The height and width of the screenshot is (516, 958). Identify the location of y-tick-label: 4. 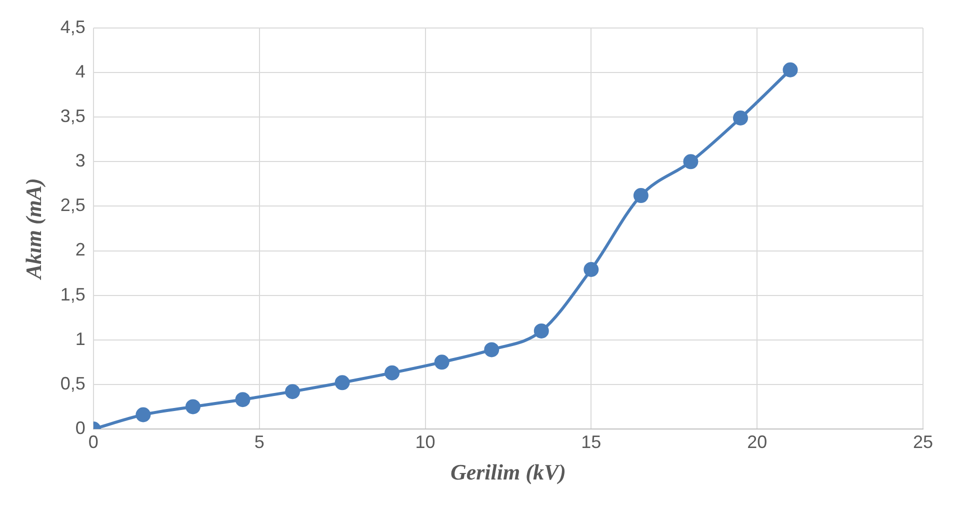
(80, 72).